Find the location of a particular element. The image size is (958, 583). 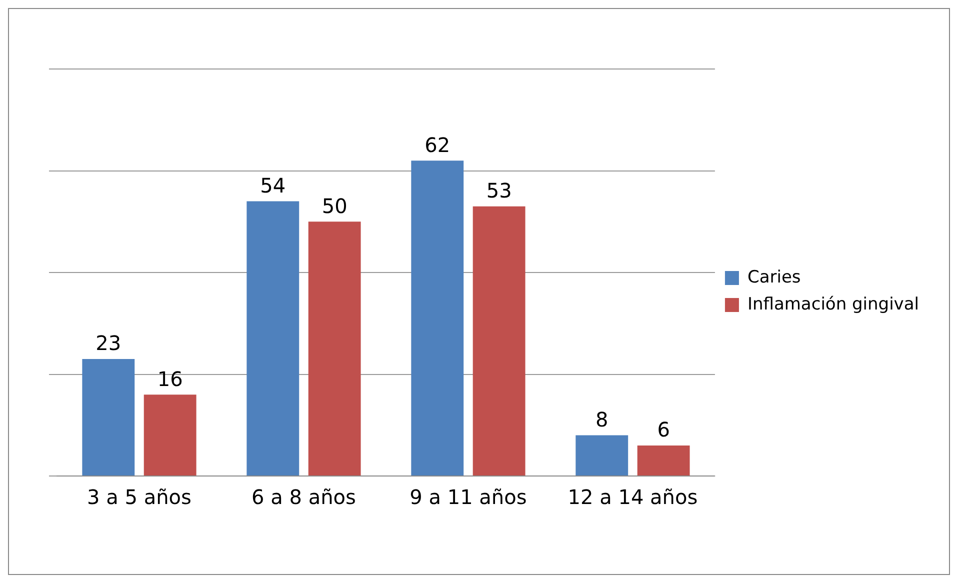

data-label: 8 is located at coordinates (602, 420).